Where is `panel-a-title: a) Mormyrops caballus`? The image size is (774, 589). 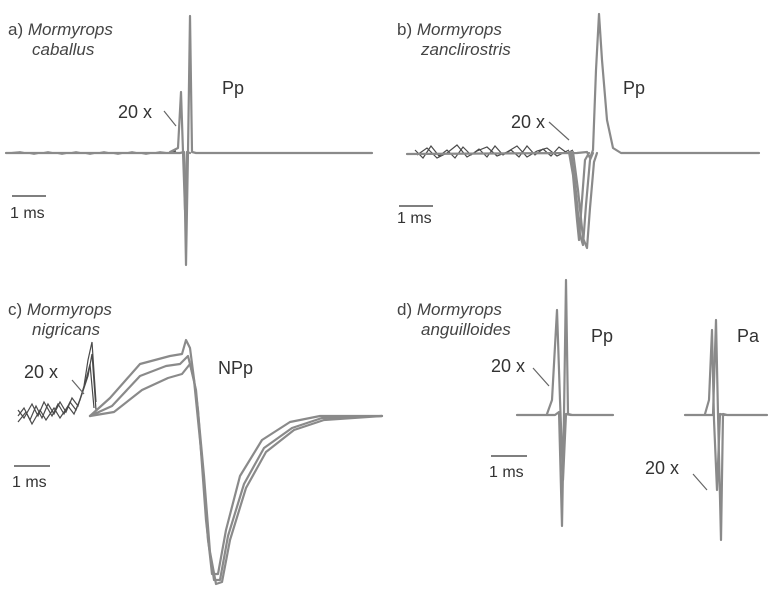
panel-a-title: a) Mormyrops caballus is located at coordinates (60, 40).